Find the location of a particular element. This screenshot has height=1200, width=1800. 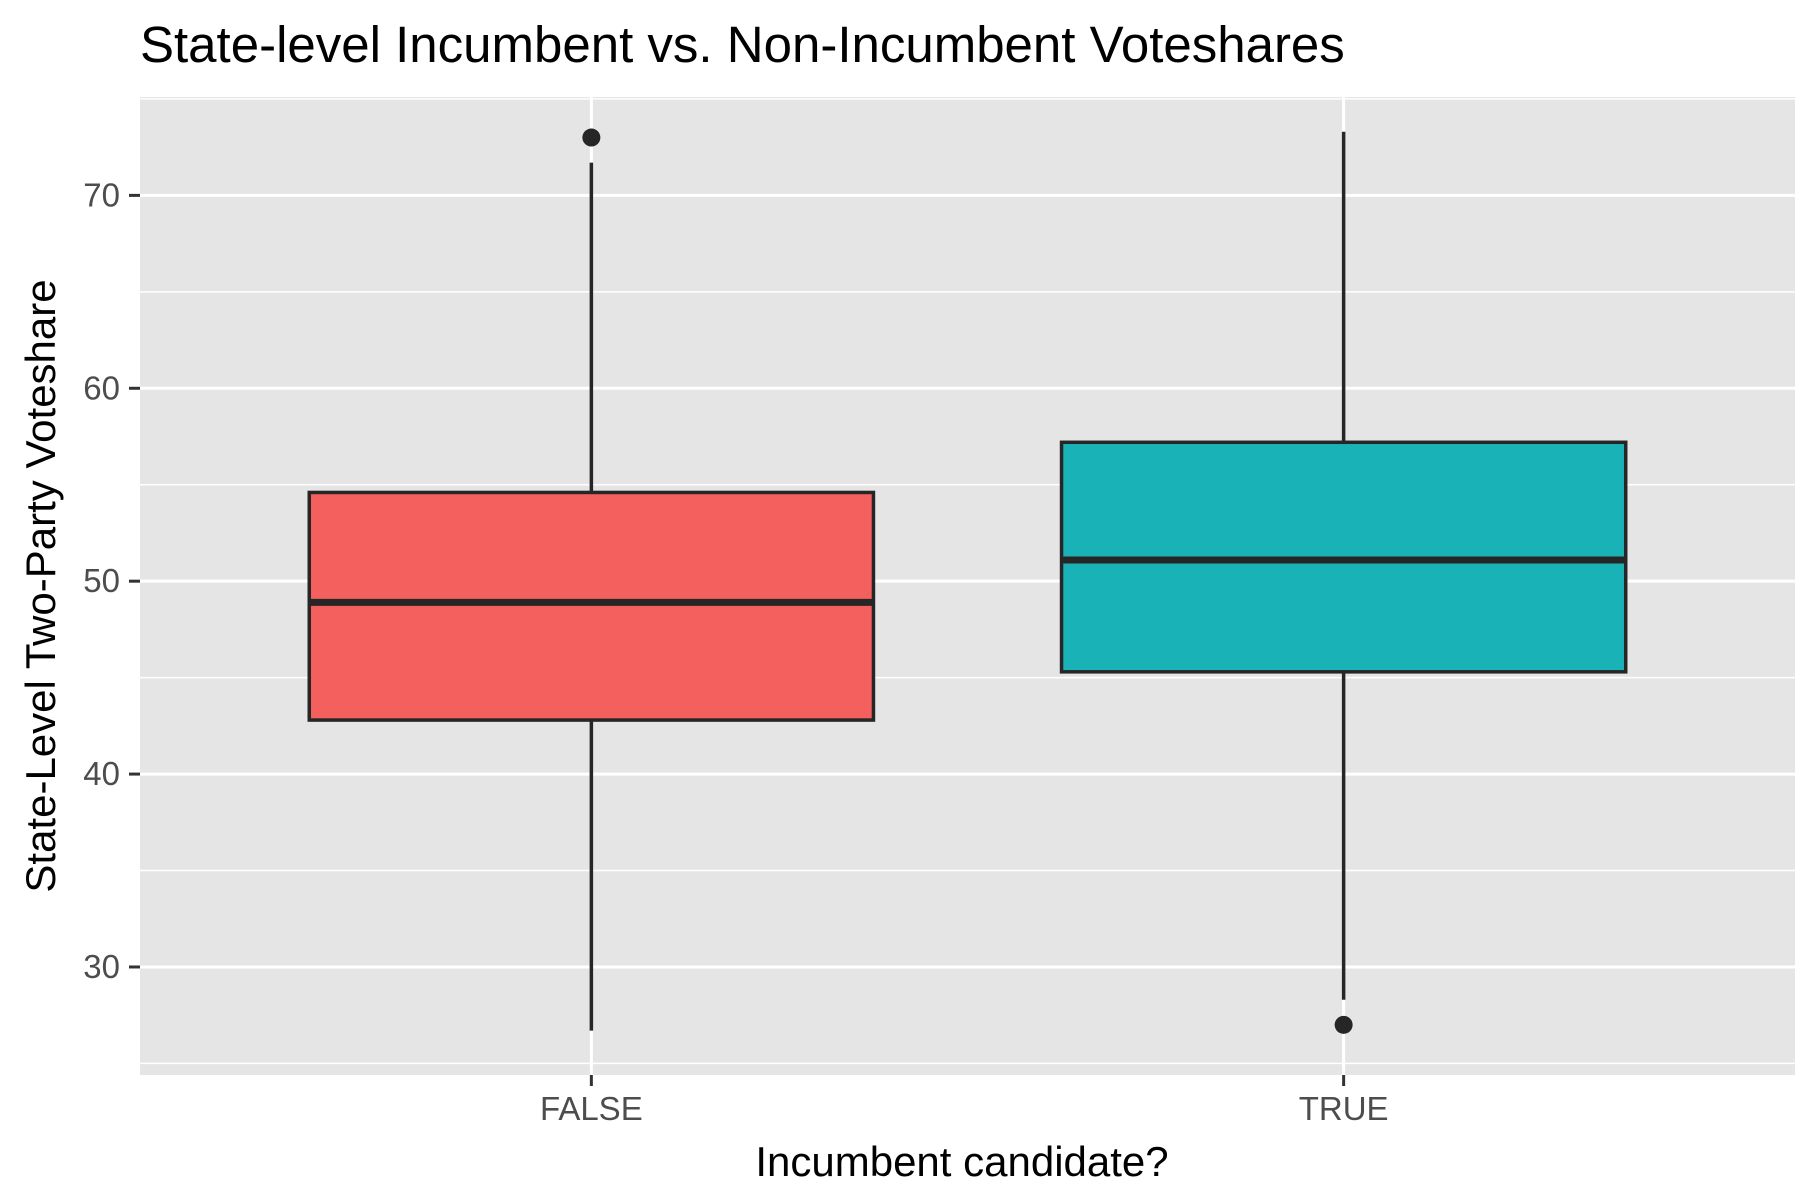

x-tick-label: FALSE is located at coordinates (591, 1108).